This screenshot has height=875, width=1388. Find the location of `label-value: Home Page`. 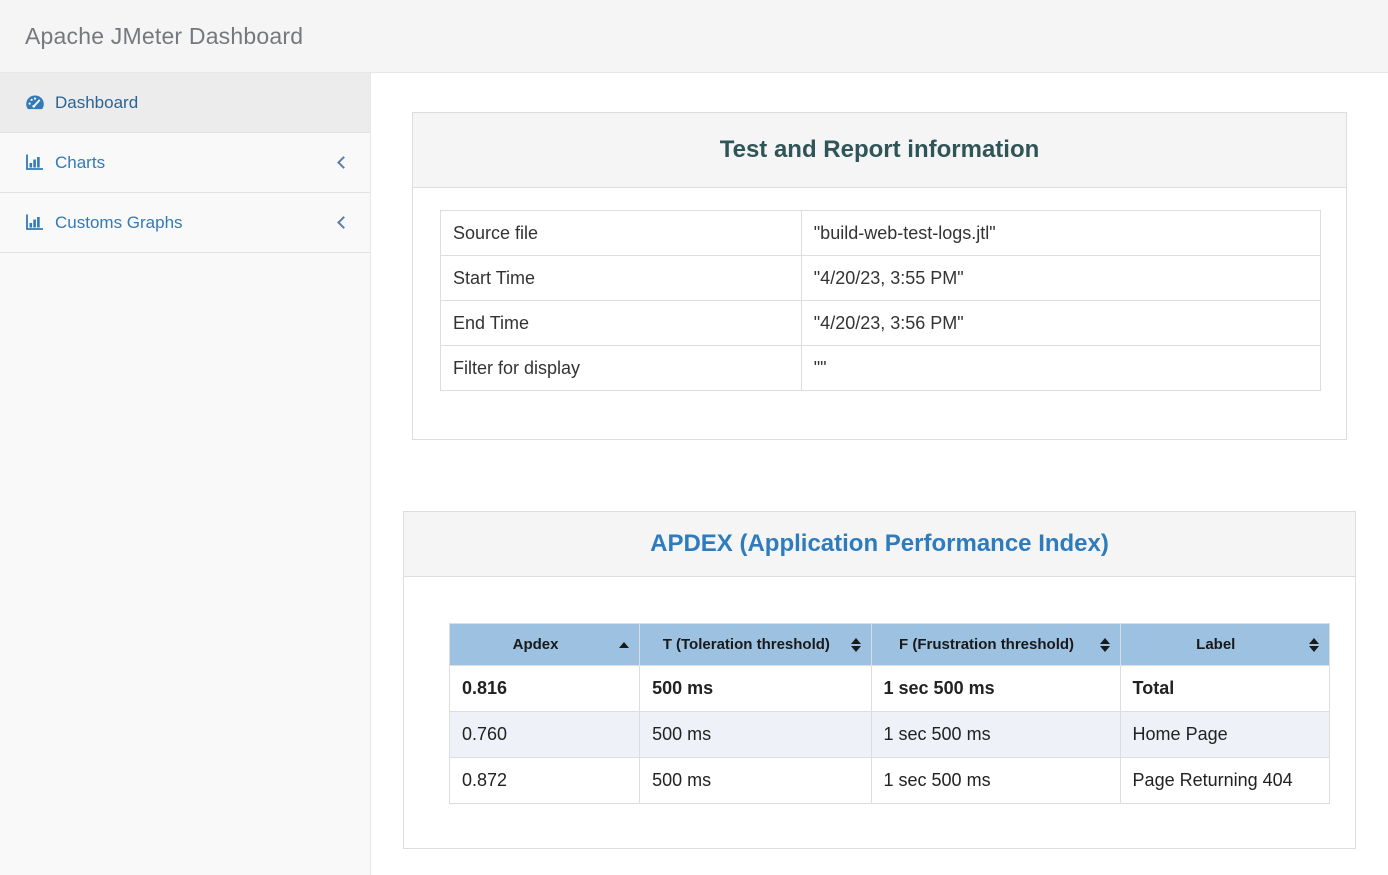

label-value: Home Page is located at coordinates (1225, 734).